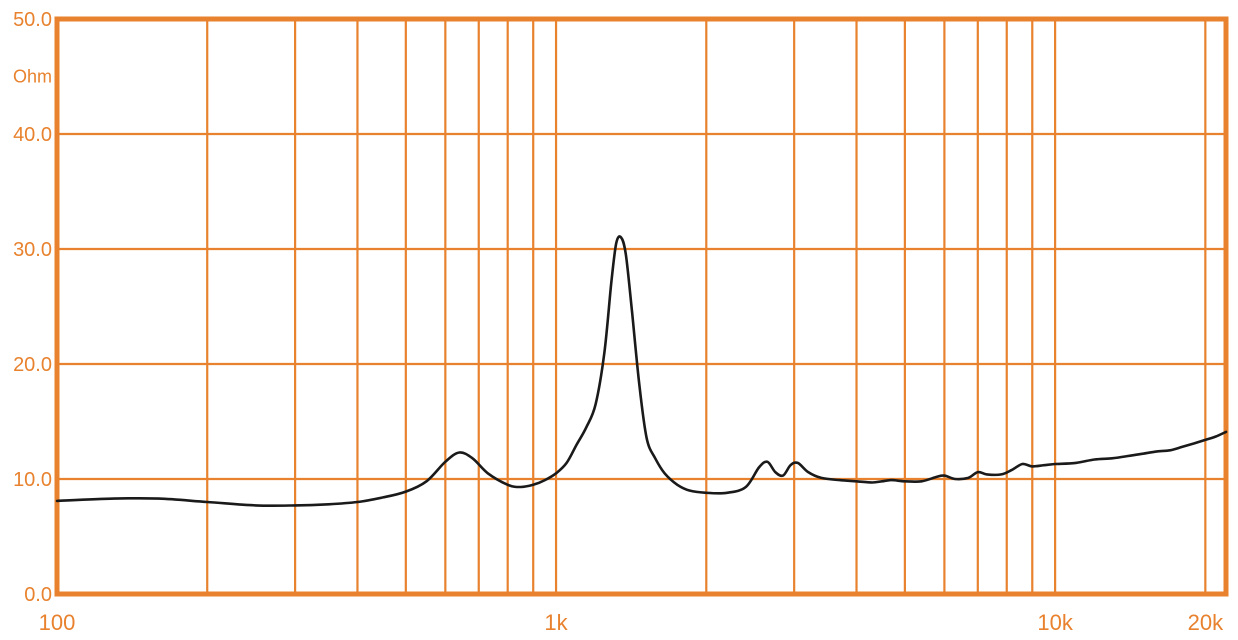  Describe the element at coordinates (32, 135) in the screenshot. I see `y-tick-label-40.0: 40.0` at that location.